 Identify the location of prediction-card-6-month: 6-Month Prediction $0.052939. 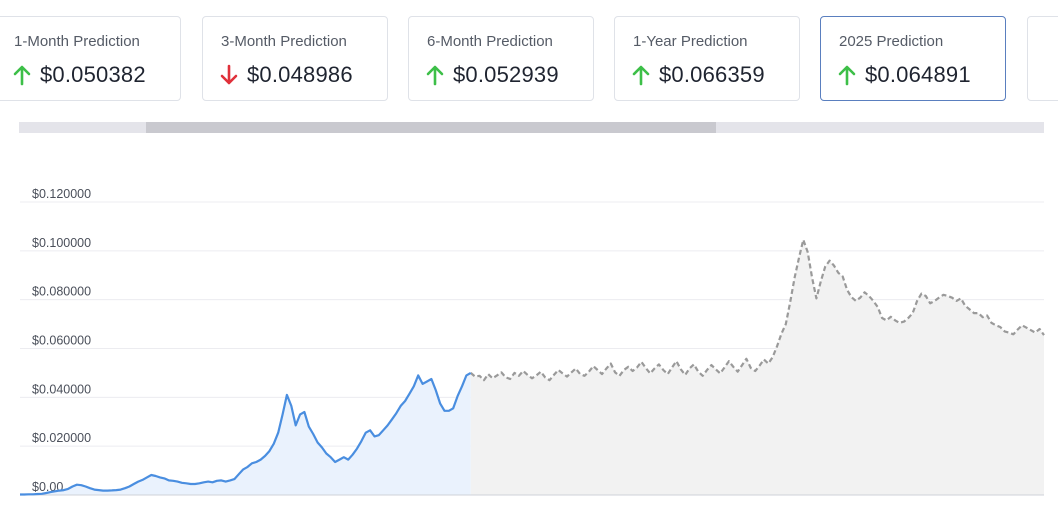
(501, 58).